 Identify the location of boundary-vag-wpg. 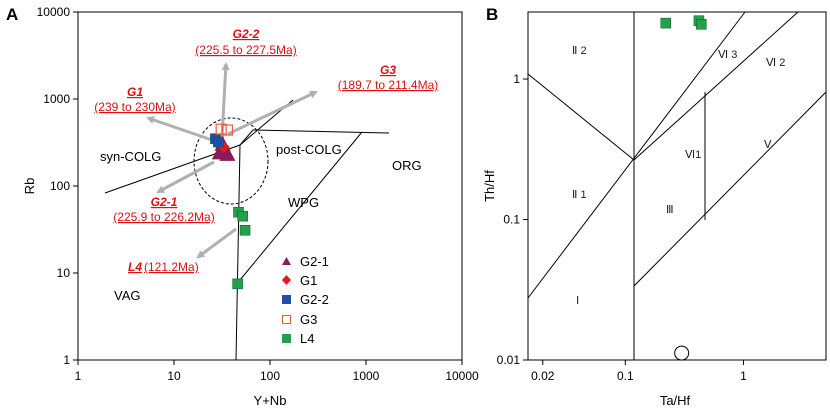
(238, 252).